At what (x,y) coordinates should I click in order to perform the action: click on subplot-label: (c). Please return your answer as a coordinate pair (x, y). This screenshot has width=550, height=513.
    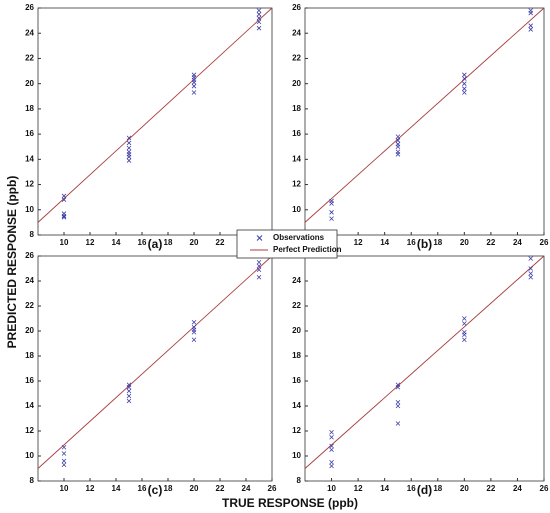
    Looking at the image, I should click on (155, 490).